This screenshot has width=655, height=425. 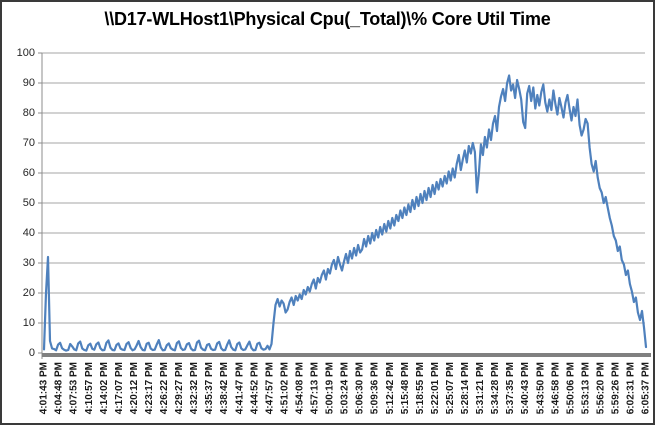 What do you see at coordinates (465, 388) in the screenshot?
I see `x-tick-label: 5:28:14 PM` at bounding box center [465, 388].